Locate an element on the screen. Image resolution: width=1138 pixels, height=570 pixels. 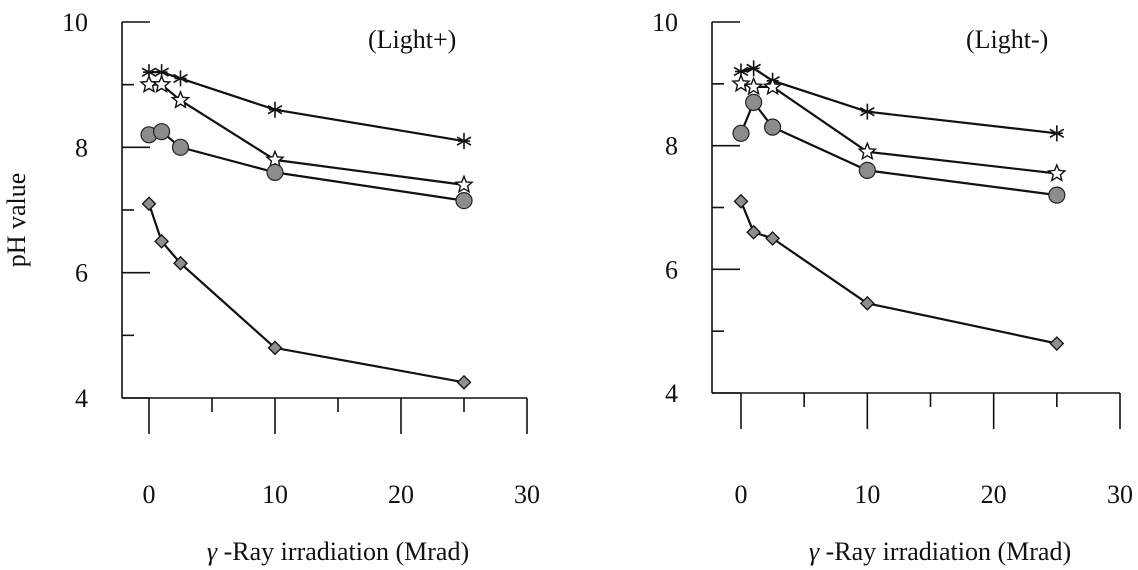
y-axis-title: pH value is located at coordinates (16, 220).